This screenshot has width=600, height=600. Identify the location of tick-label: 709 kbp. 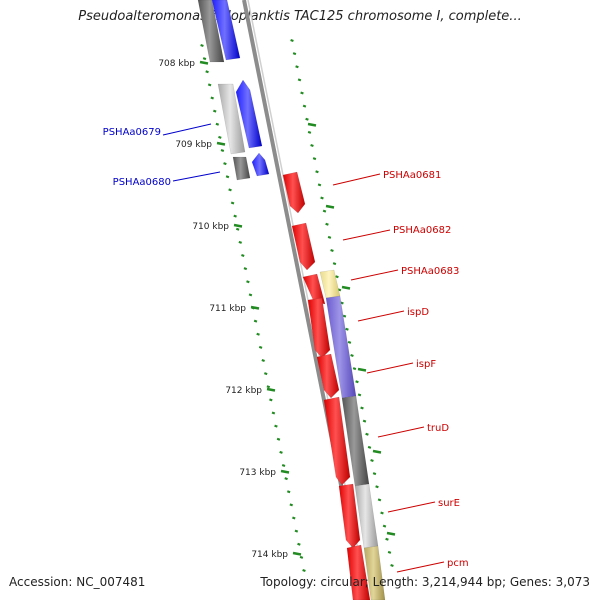
(193, 145).